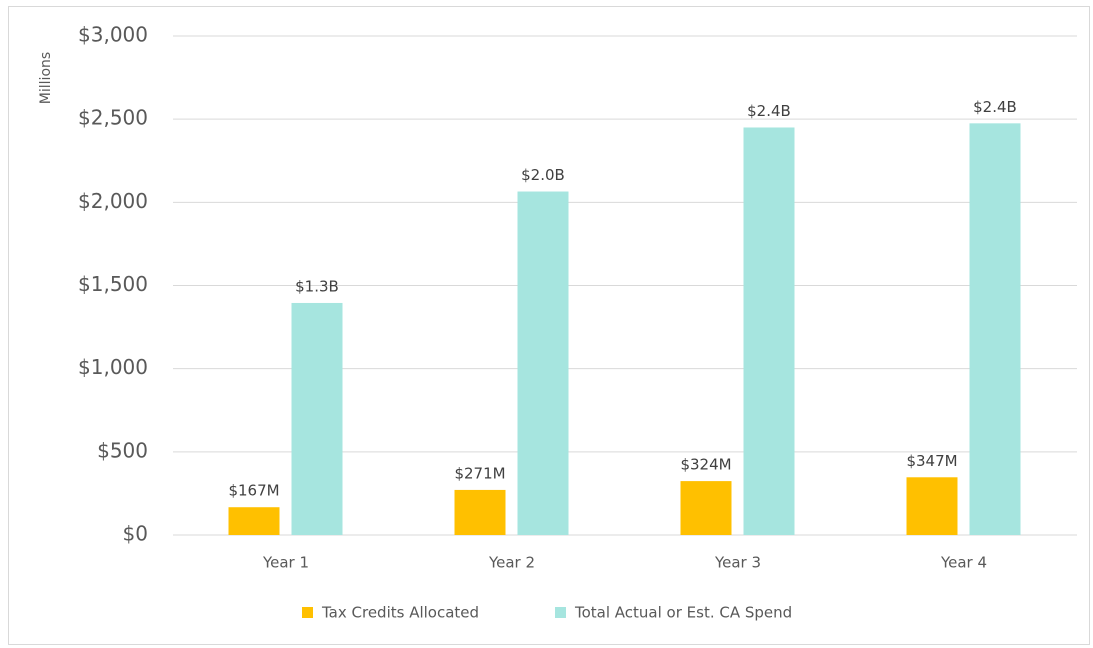  Describe the element at coordinates (113, 367) in the screenshot. I see `y-tick-label: $1,000` at that location.